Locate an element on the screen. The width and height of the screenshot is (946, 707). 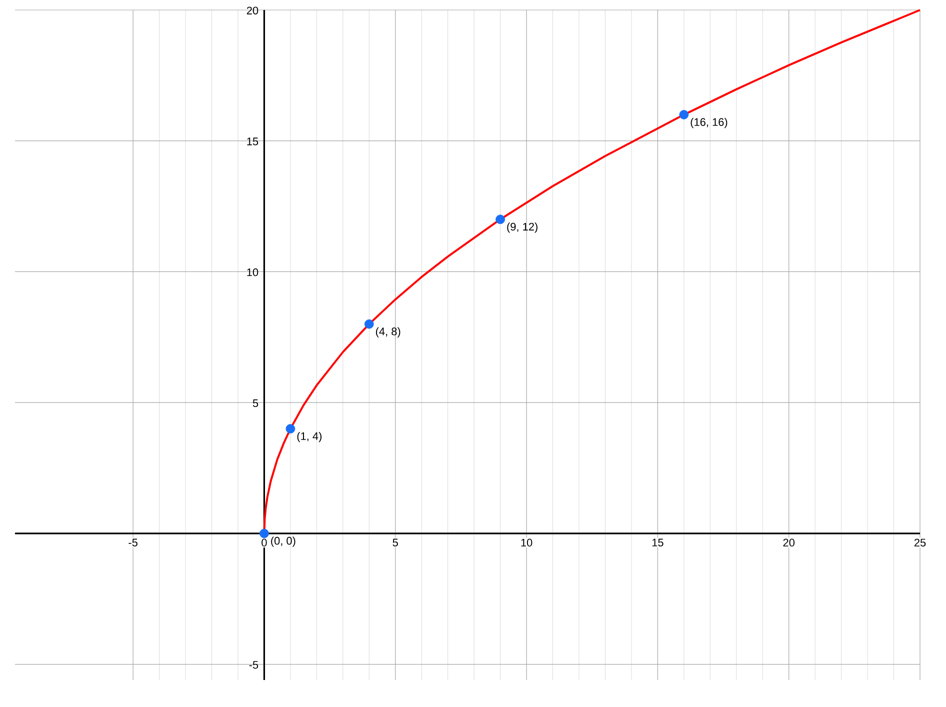
y-tick-label: 10 is located at coordinates (252, 272).